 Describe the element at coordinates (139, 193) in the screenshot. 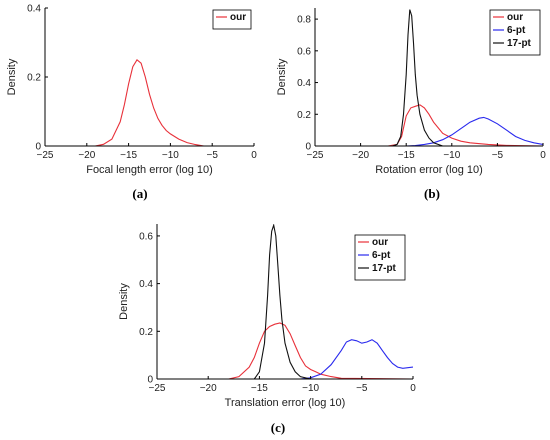

I see `figure-caption: (a)` at that location.